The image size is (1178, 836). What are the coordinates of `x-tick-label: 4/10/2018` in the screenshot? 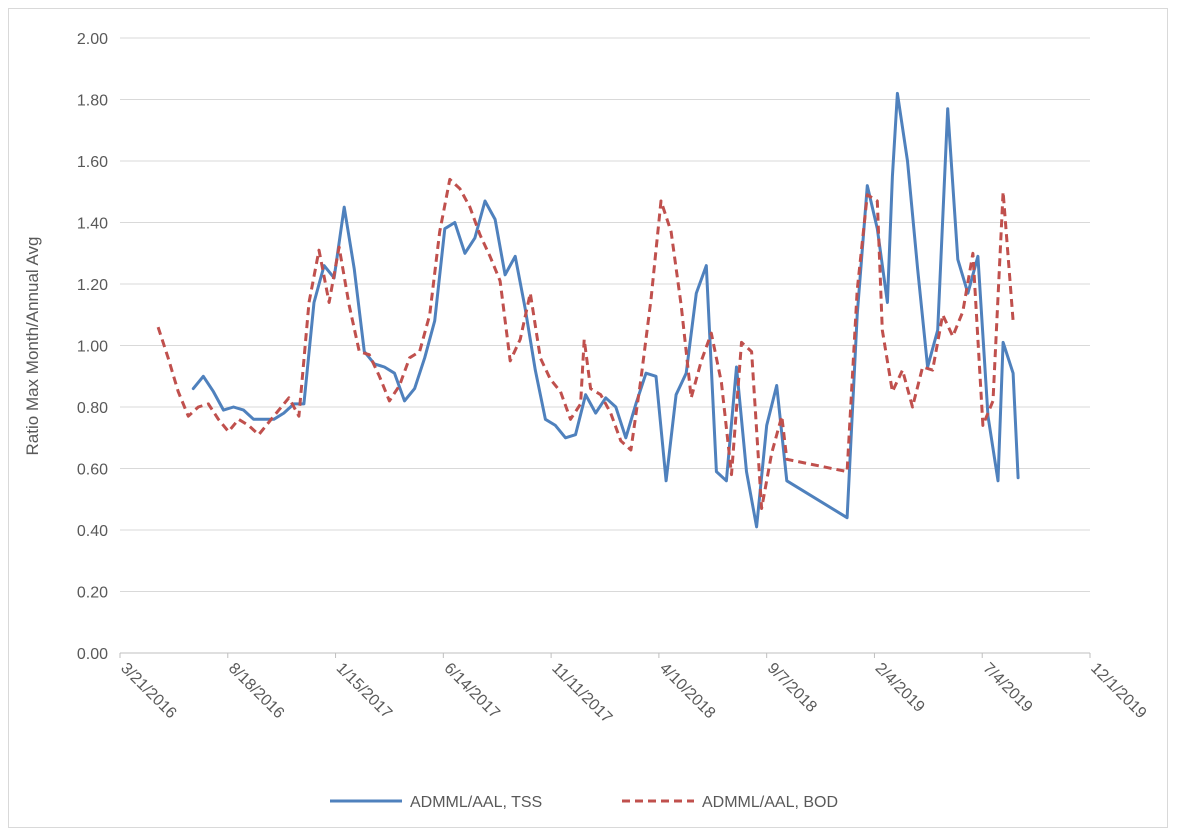 It's located at (687, 691).